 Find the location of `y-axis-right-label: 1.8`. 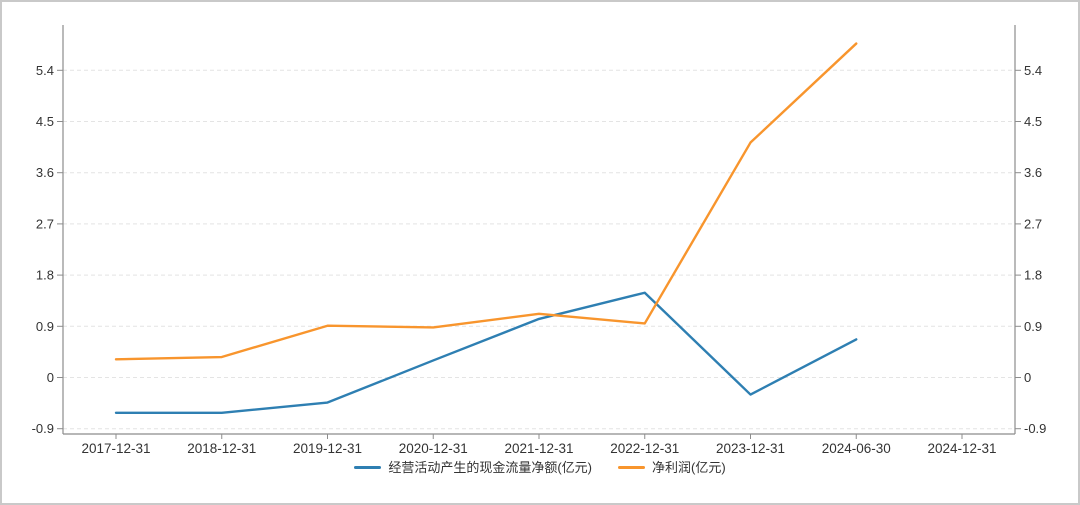

y-axis-right-label: 1.8 is located at coordinates (1033, 275).